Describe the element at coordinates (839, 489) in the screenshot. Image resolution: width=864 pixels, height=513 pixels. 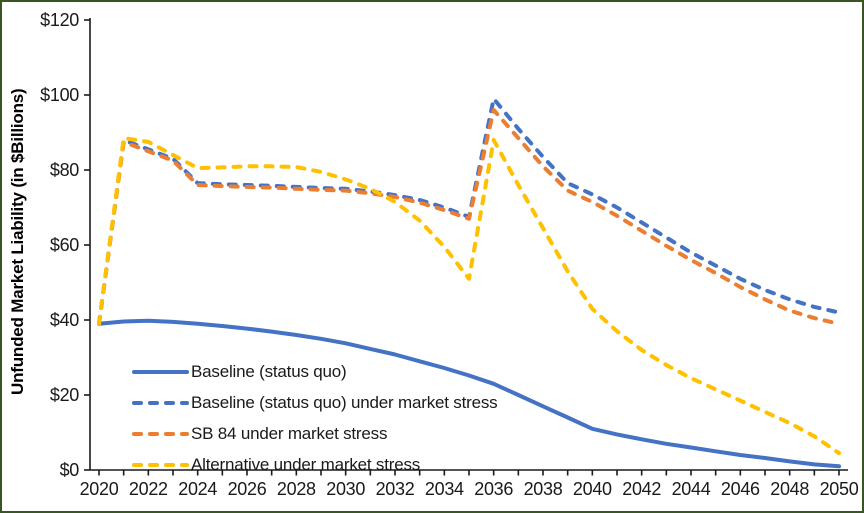
I see `x-tick-label: 2050` at that location.